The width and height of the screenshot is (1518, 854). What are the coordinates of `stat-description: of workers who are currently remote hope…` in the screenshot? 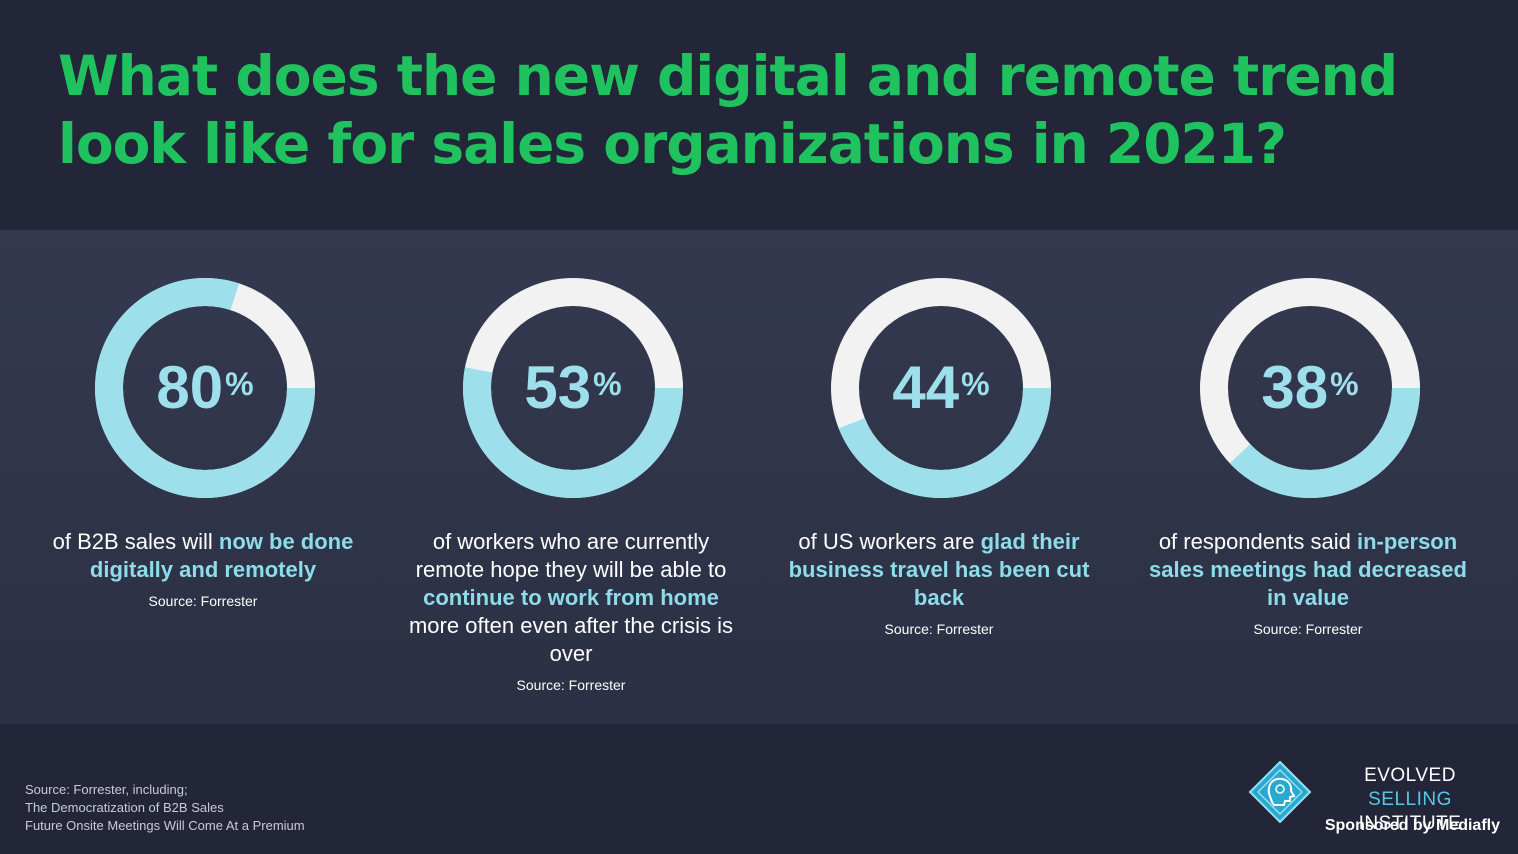 It's located at (571, 611).